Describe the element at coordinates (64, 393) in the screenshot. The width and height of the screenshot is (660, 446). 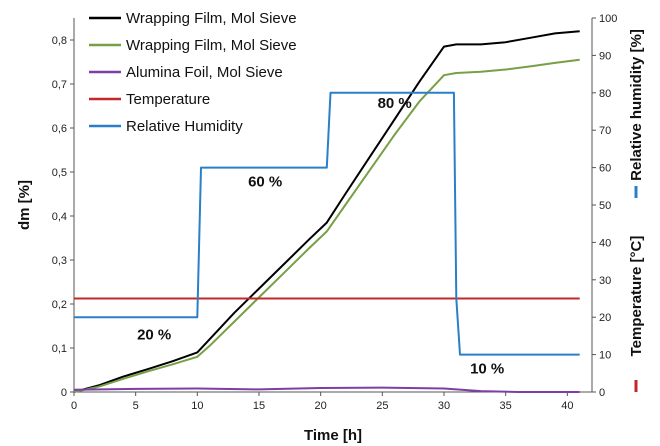
I see `y-left-tick-label: 0` at that location.